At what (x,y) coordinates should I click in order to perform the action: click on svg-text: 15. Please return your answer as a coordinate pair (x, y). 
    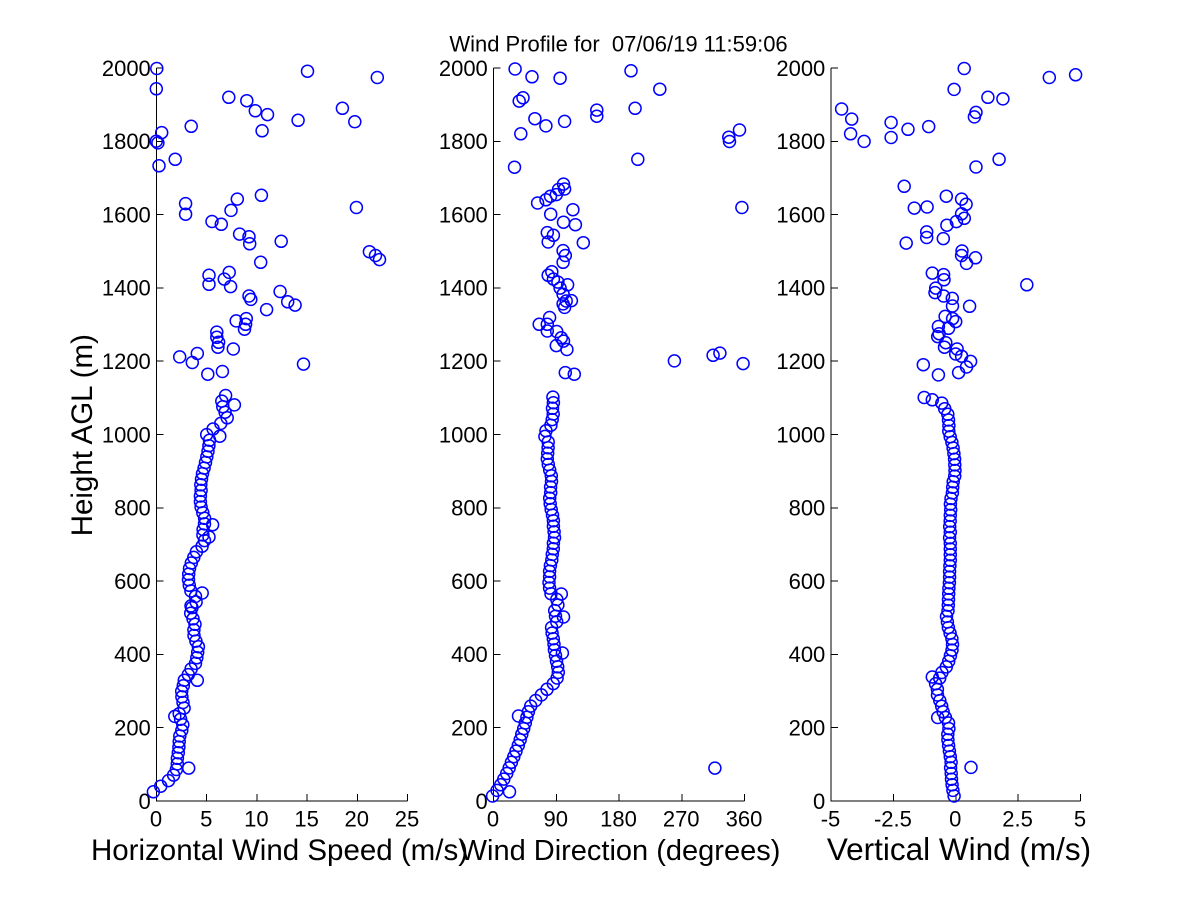
    Looking at the image, I should click on (306, 819).